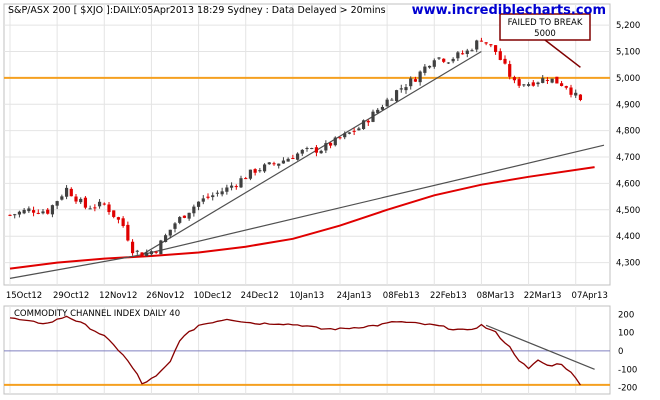 The image size is (660, 400). I want to click on price-y-tick-label: 4,800, so click(628, 132).